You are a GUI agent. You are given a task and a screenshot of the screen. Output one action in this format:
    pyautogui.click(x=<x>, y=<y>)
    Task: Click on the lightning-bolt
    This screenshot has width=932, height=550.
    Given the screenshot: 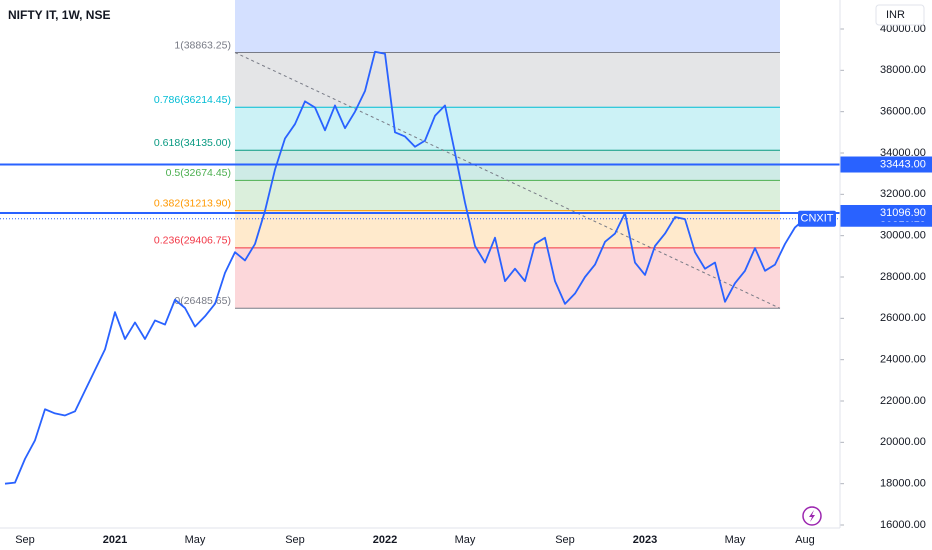 What is the action you would take?
    pyautogui.click(x=812, y=516)
    